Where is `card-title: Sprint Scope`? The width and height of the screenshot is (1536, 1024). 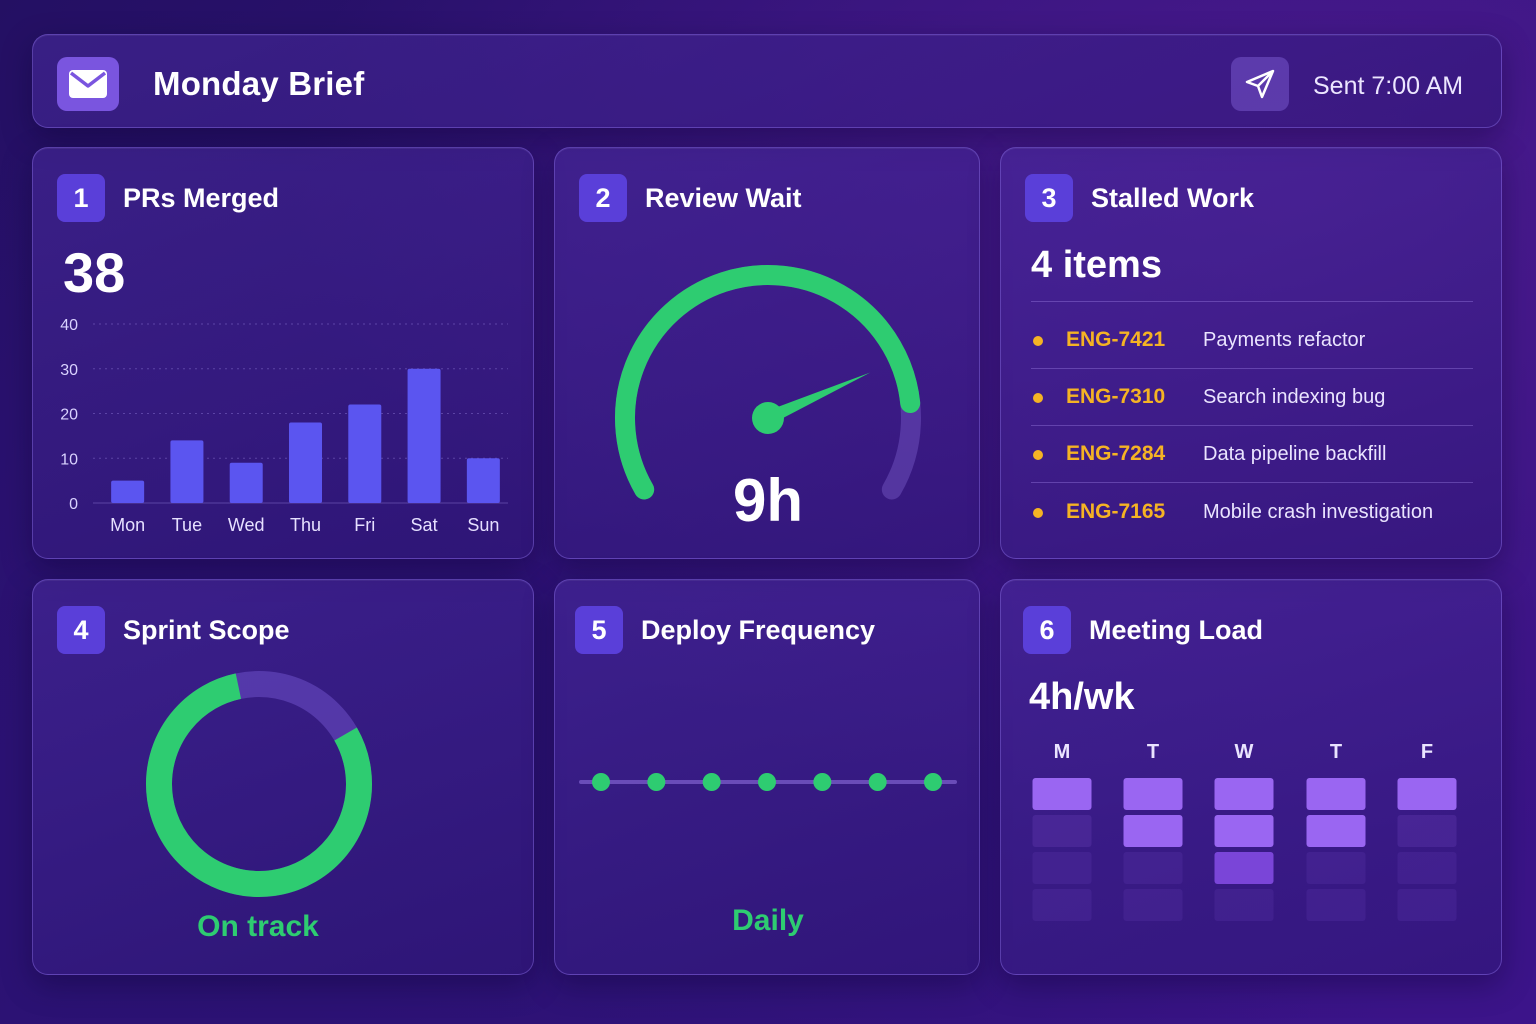 card-title: Sprint Scope is located at coordinates (206, 630).